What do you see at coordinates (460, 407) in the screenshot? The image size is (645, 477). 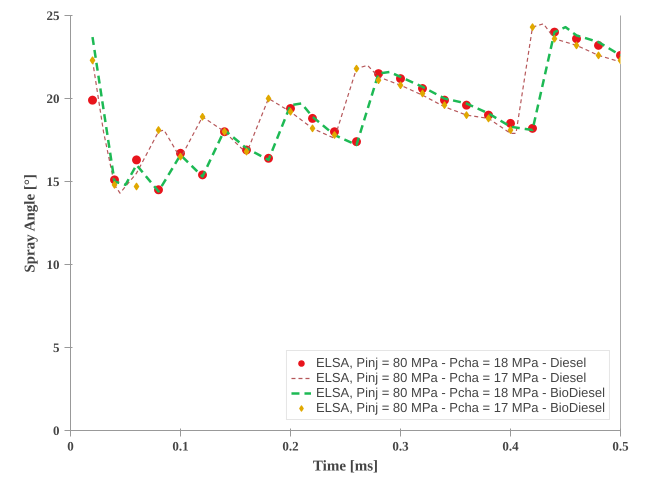 I see `legend-label: ELSA, Pinj = 80 MPa - Pcha = 17 MPa - BioDiesel` at bounding box center [460, 407].